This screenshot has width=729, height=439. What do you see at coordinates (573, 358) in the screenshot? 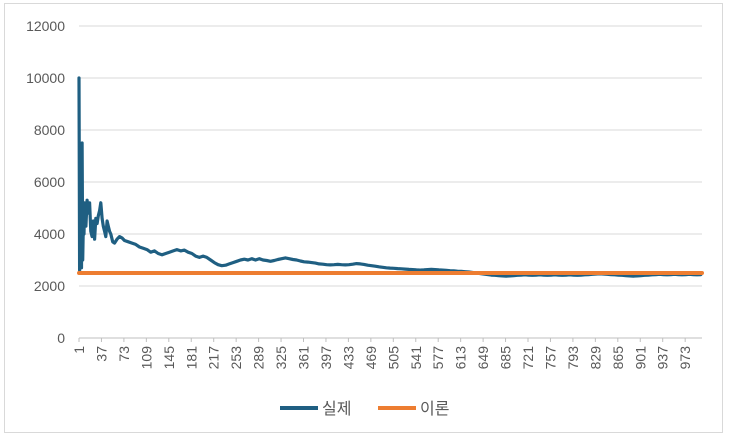
I see `x-tick-label: 793` at bounding box center [573, 358].